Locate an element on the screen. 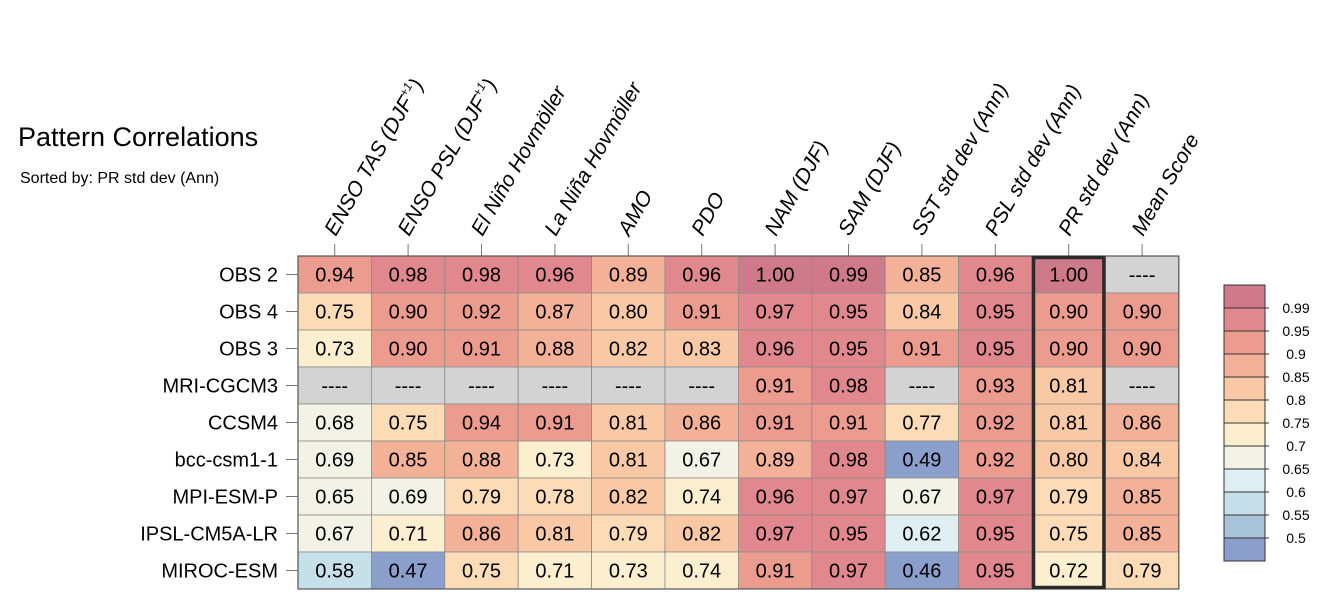 The height and width of the screenshot is (614, 1330). cell-value-label: 0.80 is located at coordinates (628, 313).